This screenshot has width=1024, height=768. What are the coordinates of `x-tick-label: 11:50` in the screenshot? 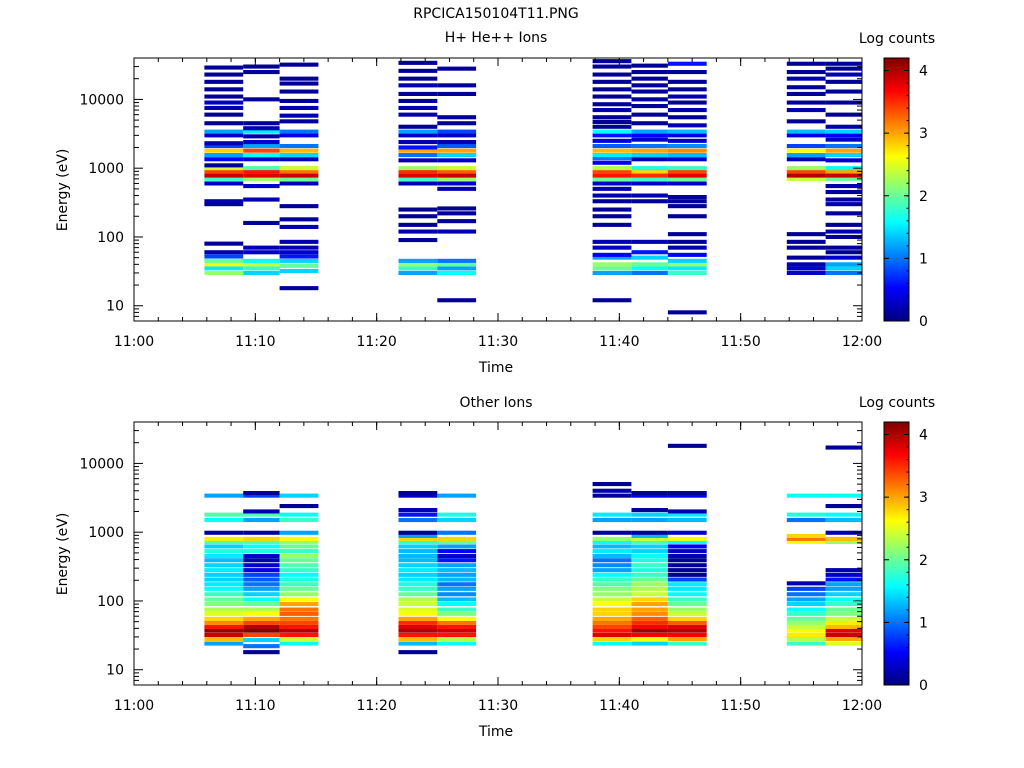 It's located at (740, 706).